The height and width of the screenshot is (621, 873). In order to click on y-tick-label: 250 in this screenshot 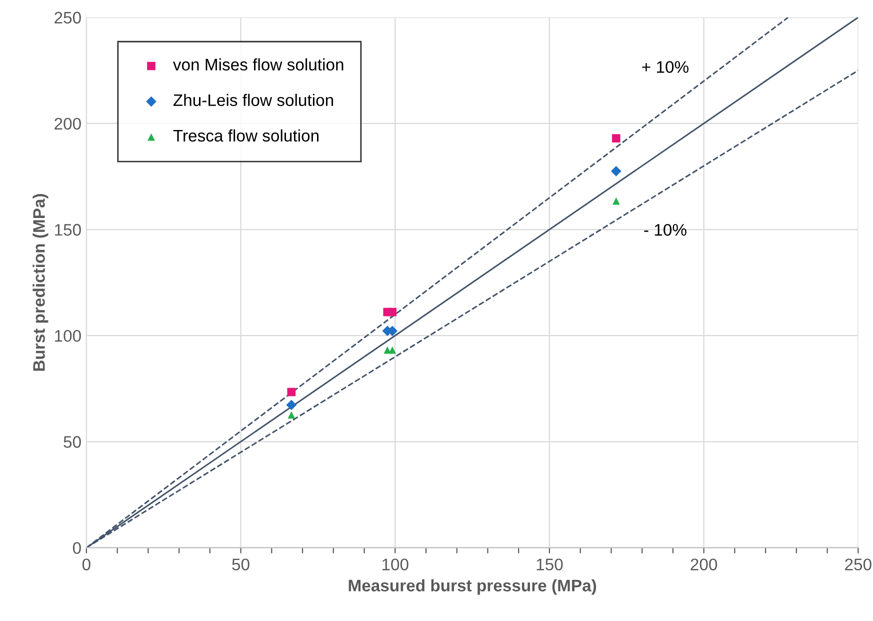, I will do `click(67, 18)`.